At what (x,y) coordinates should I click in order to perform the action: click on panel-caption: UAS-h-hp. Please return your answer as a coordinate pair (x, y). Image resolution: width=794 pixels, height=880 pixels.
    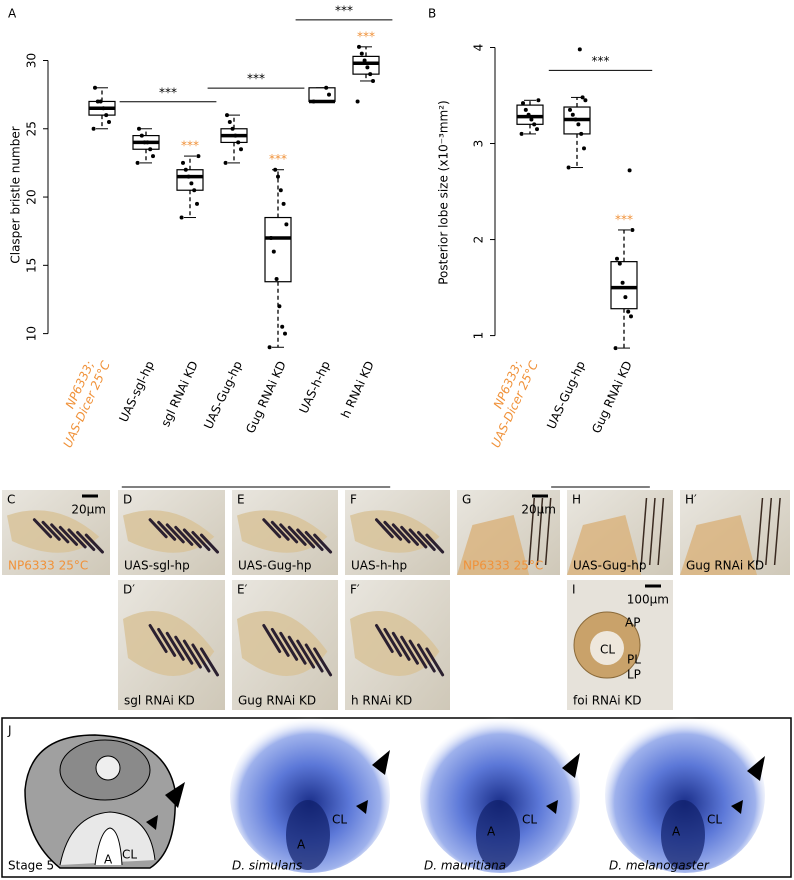
    Looking at the image, I should click on (379, 566).